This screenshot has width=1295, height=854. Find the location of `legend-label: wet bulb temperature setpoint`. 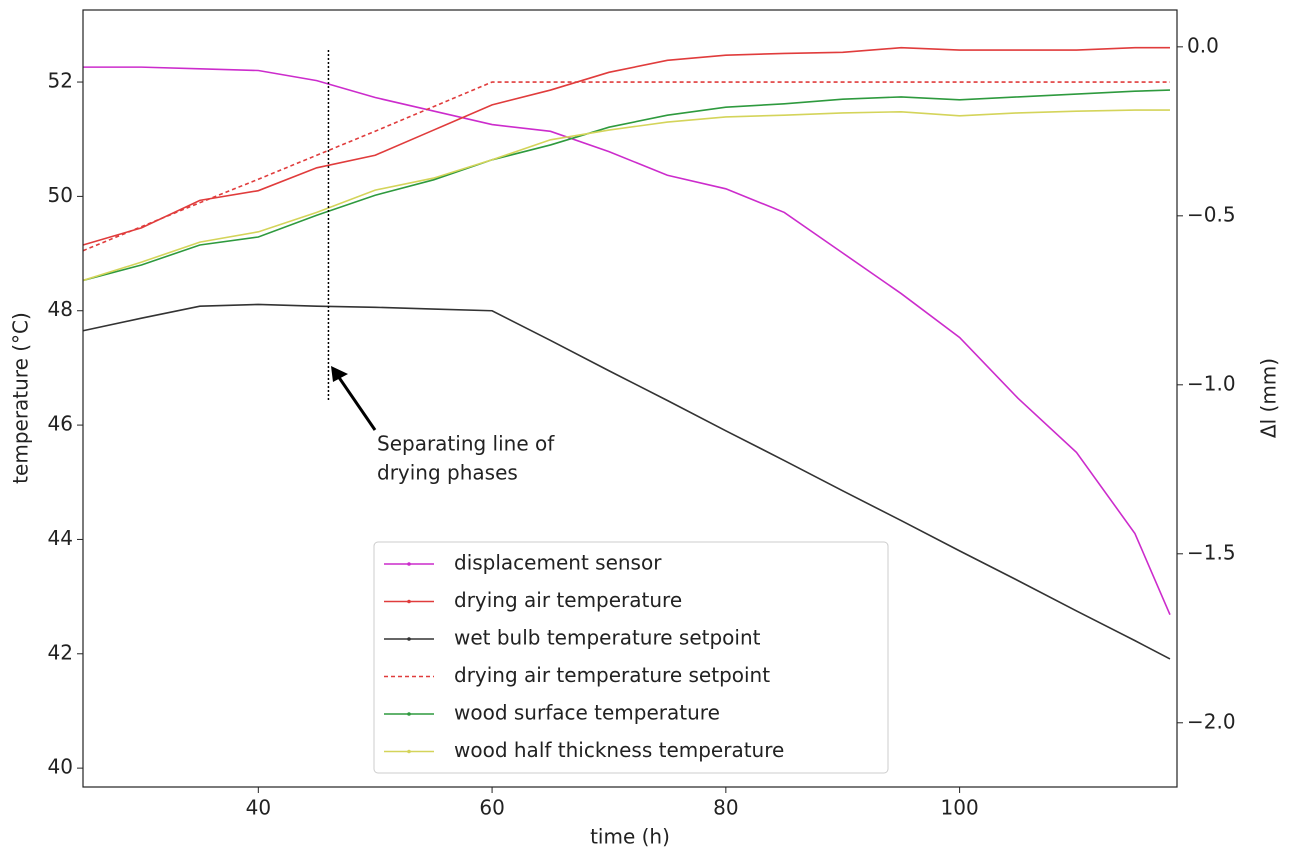

legend-label: wet bulb temperature setpoint is located at coordinates (607, 638).